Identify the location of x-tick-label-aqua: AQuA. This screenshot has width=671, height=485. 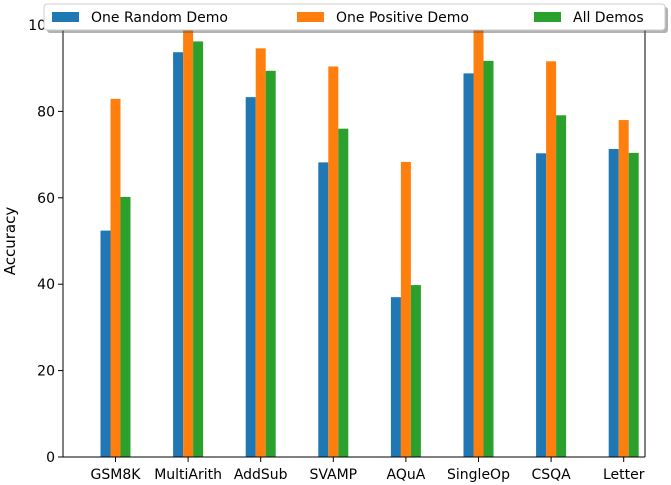
(405, 475).